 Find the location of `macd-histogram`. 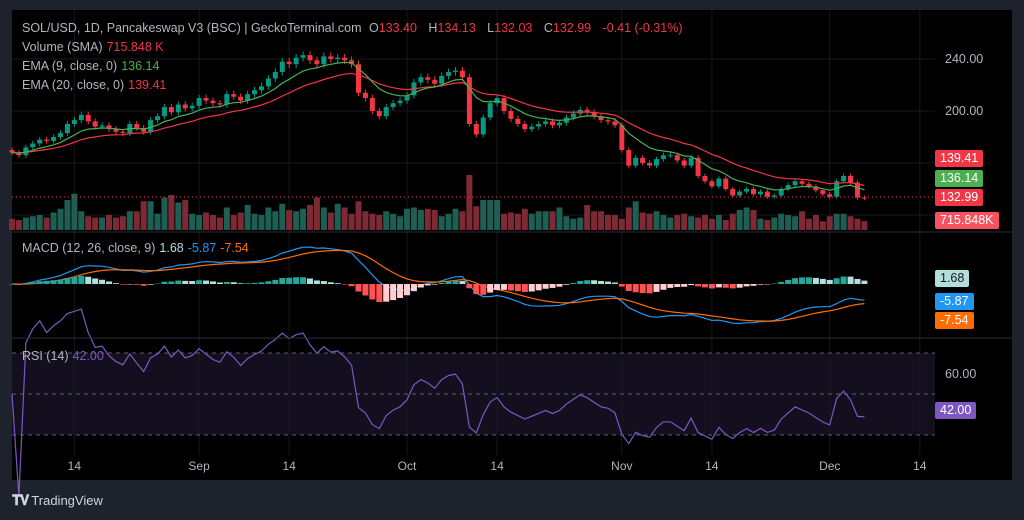

macd-histogram is located at coordinates (438, 289).